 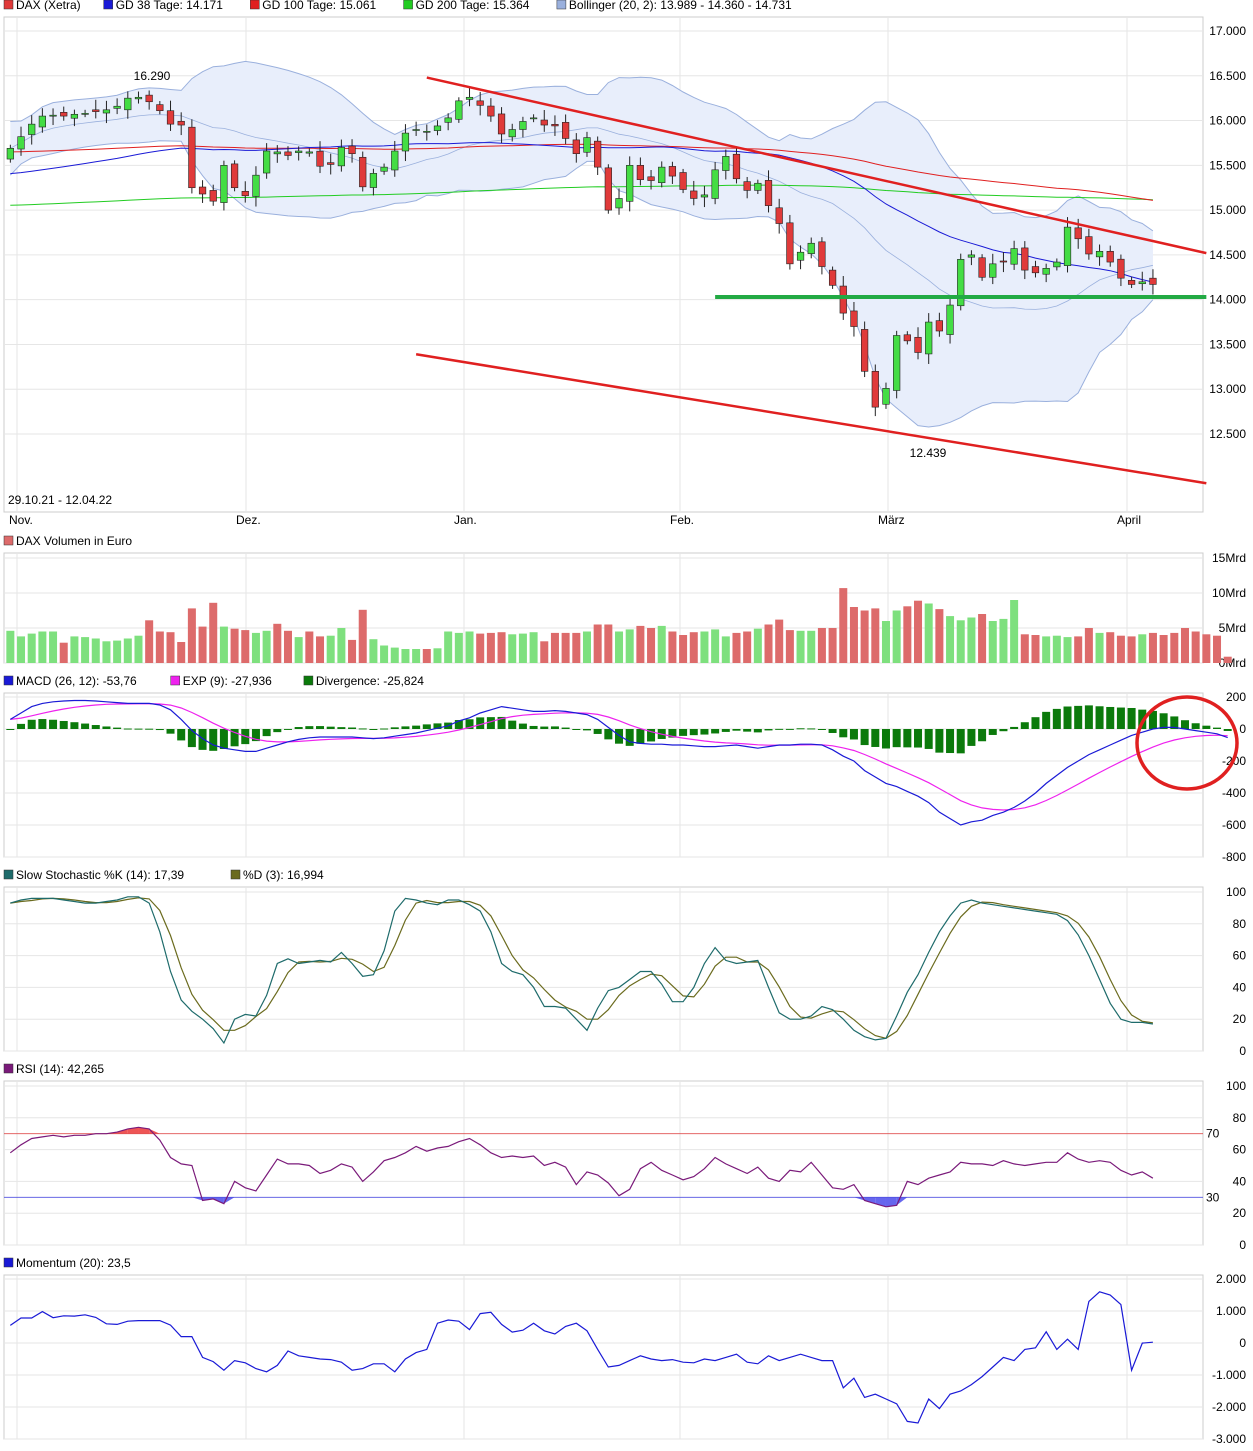 I want to click on rsi-frame, so click(x=603, y=1163).